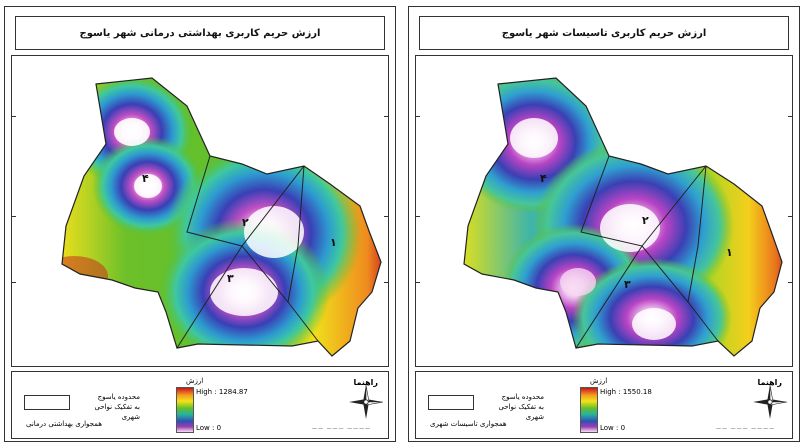  Describe the element at coordinates (222, 392) in the screenshot. I see `ramp-high-label: High : 1284.87` at that location.